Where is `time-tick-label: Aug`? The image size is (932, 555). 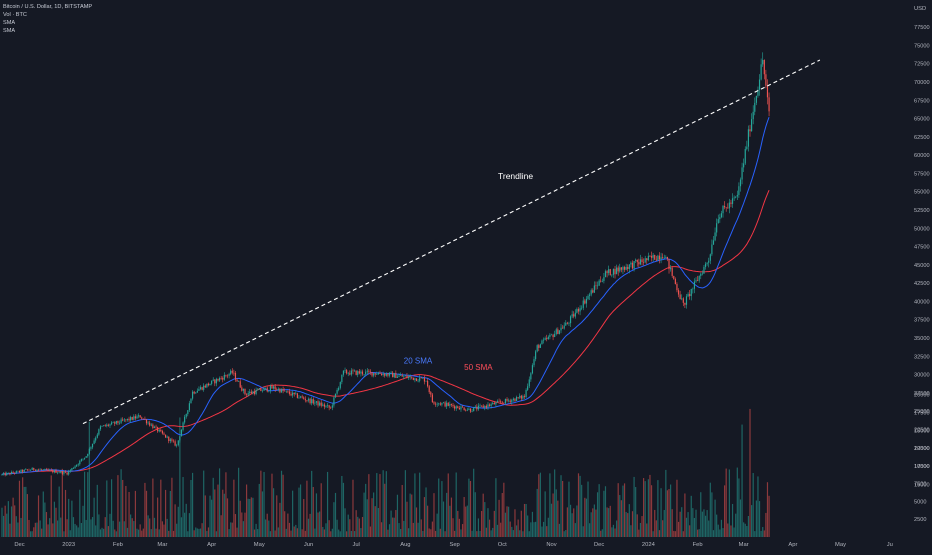 time-tick-label: Aug is located at coordinates (405, 545).